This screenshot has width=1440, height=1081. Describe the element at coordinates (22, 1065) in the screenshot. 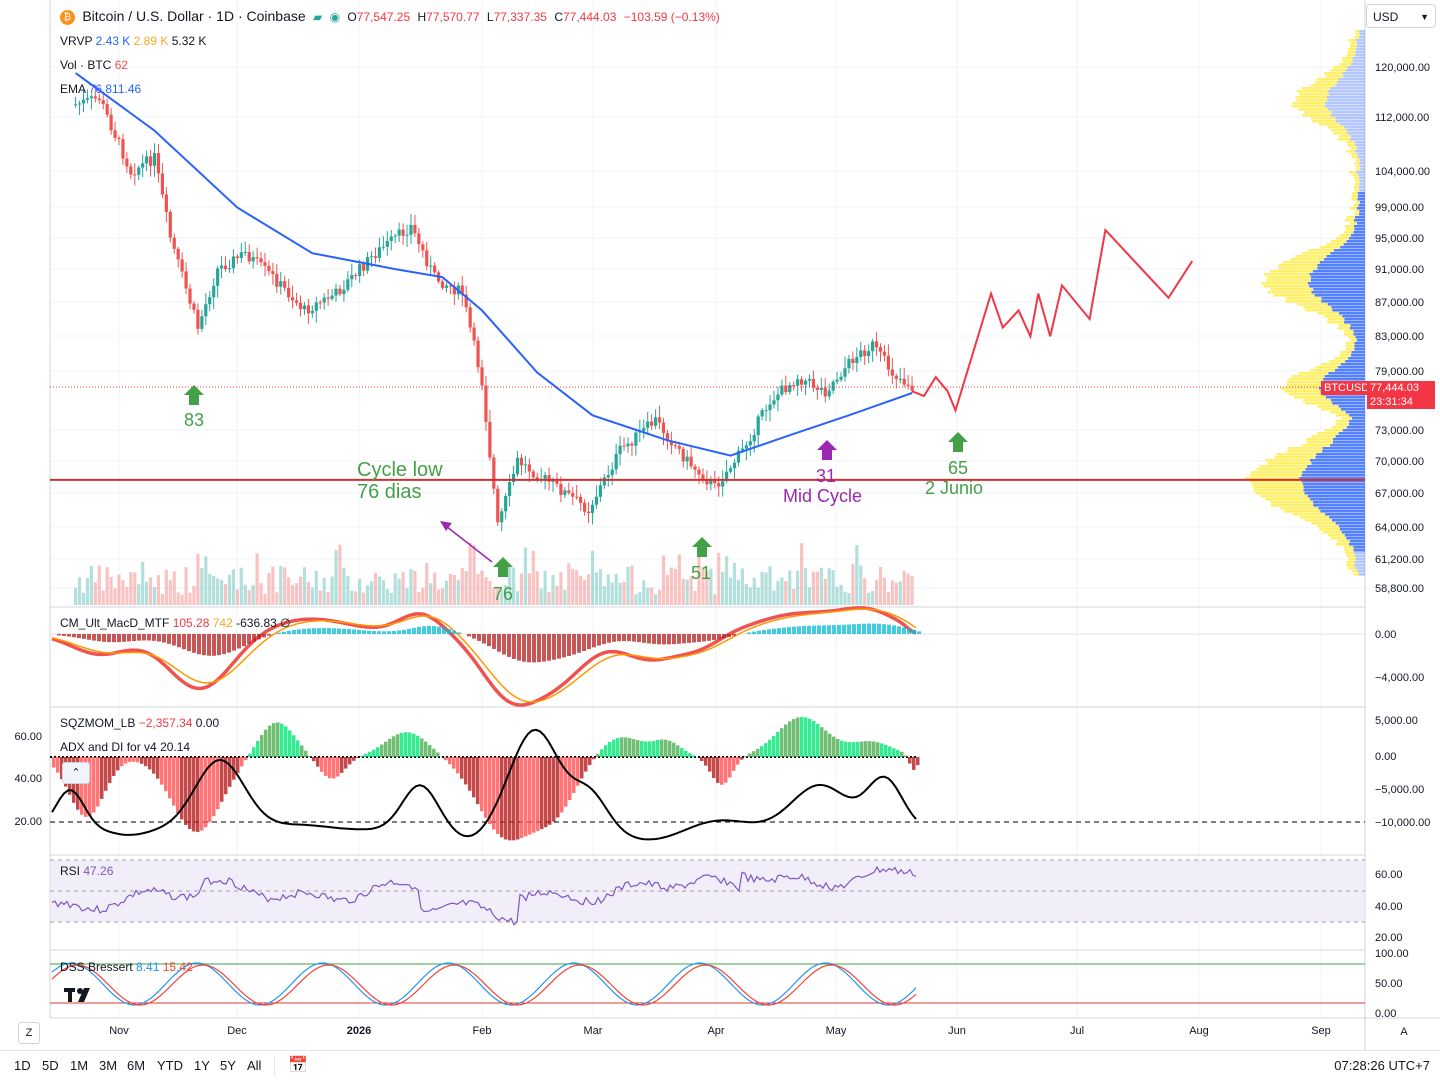

I see `range-1d-button: 1D` at that location.